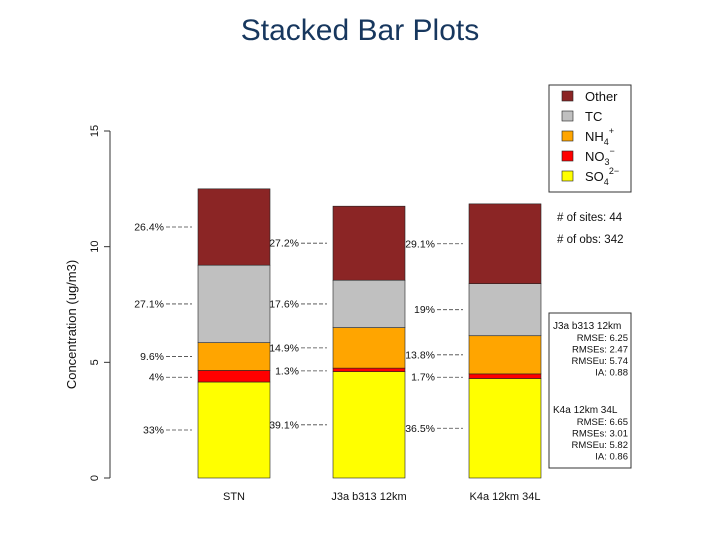 The height and width of the screenshot is (540, 720). Describe the element at coordinates (611, 373) in the screenshot. I see `stats-line-0-3: IA: 0.88` at that location.